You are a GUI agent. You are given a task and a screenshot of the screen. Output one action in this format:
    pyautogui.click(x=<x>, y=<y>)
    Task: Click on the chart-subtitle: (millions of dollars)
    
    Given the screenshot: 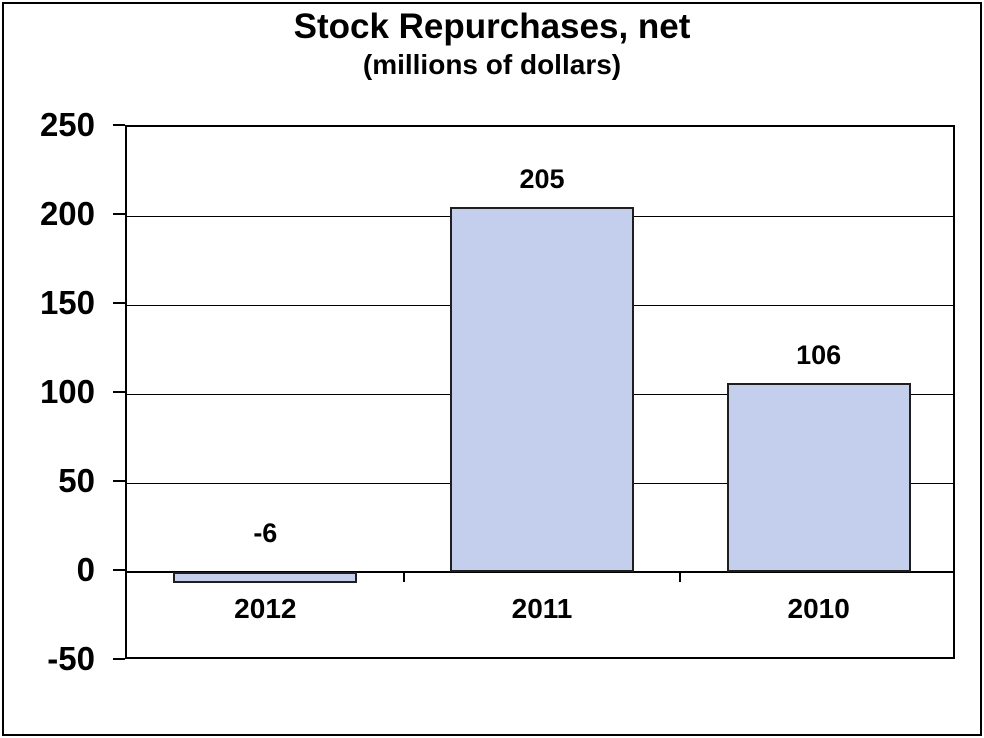 What is the action you would take?
    pyautogui.click(x=492, y=64)
    